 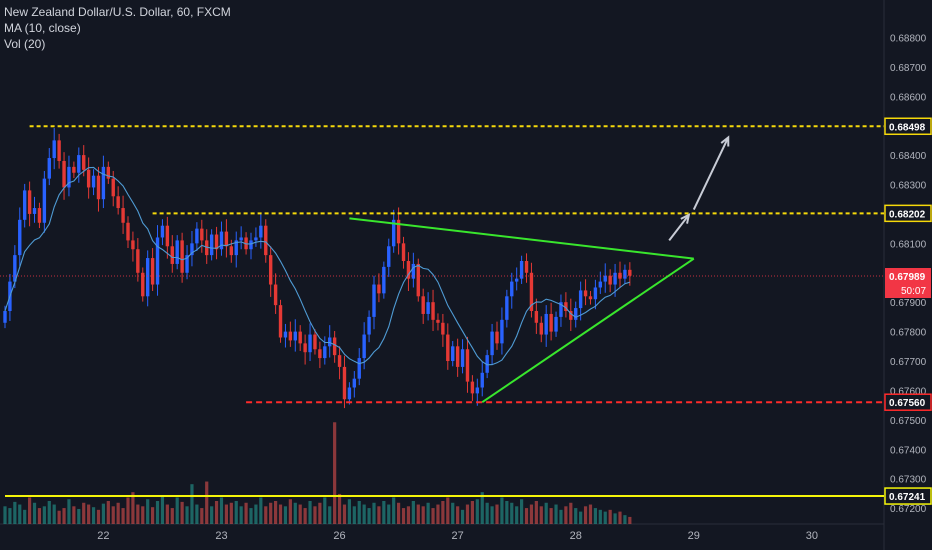 I want to click on y-tick-label: 0.67800, so click(x=908, y=333).